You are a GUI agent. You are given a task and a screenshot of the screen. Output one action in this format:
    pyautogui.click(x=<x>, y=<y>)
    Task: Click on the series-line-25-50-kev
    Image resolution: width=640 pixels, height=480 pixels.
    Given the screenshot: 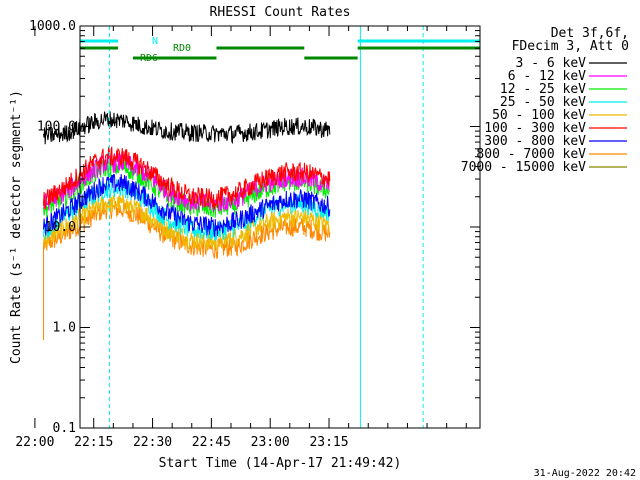 What is the action you would take?
    pyautogui.click(x=187, y=210)
    